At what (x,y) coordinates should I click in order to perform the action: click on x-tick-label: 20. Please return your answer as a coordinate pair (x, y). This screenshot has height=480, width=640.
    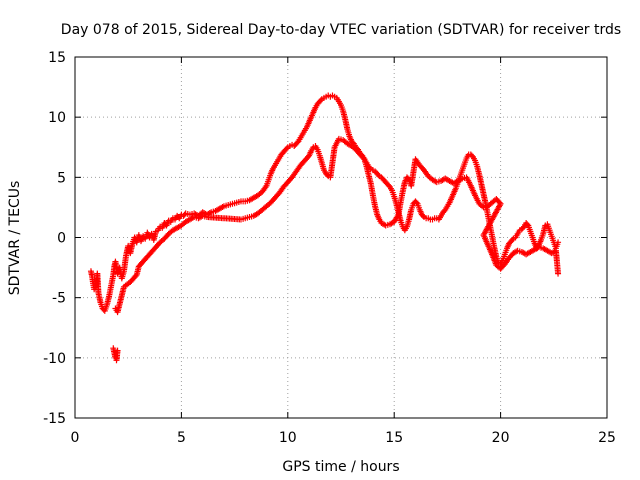
    Looking at the image, I should click on (501, 438).